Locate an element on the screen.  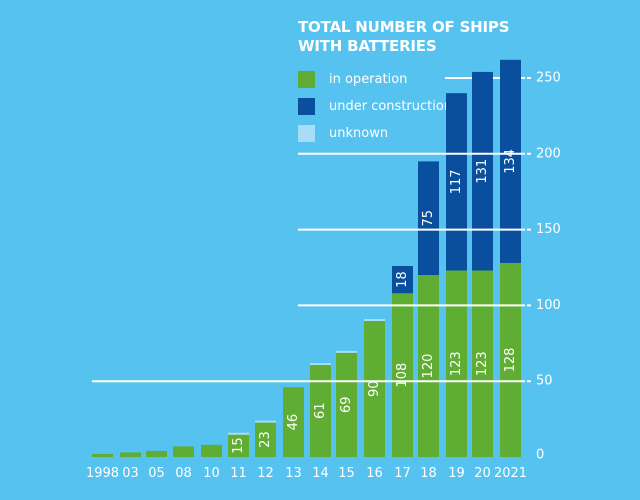
data-label-in-operation-11: 15 is located at coordinates (238, 445).